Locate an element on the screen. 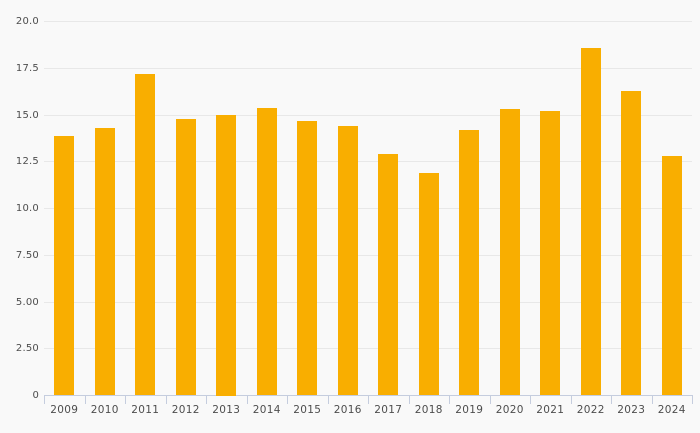 The height and width of the screenshot is (433, 700). x-axis-label-2009: 2009 is located at coordinates (64, 409).